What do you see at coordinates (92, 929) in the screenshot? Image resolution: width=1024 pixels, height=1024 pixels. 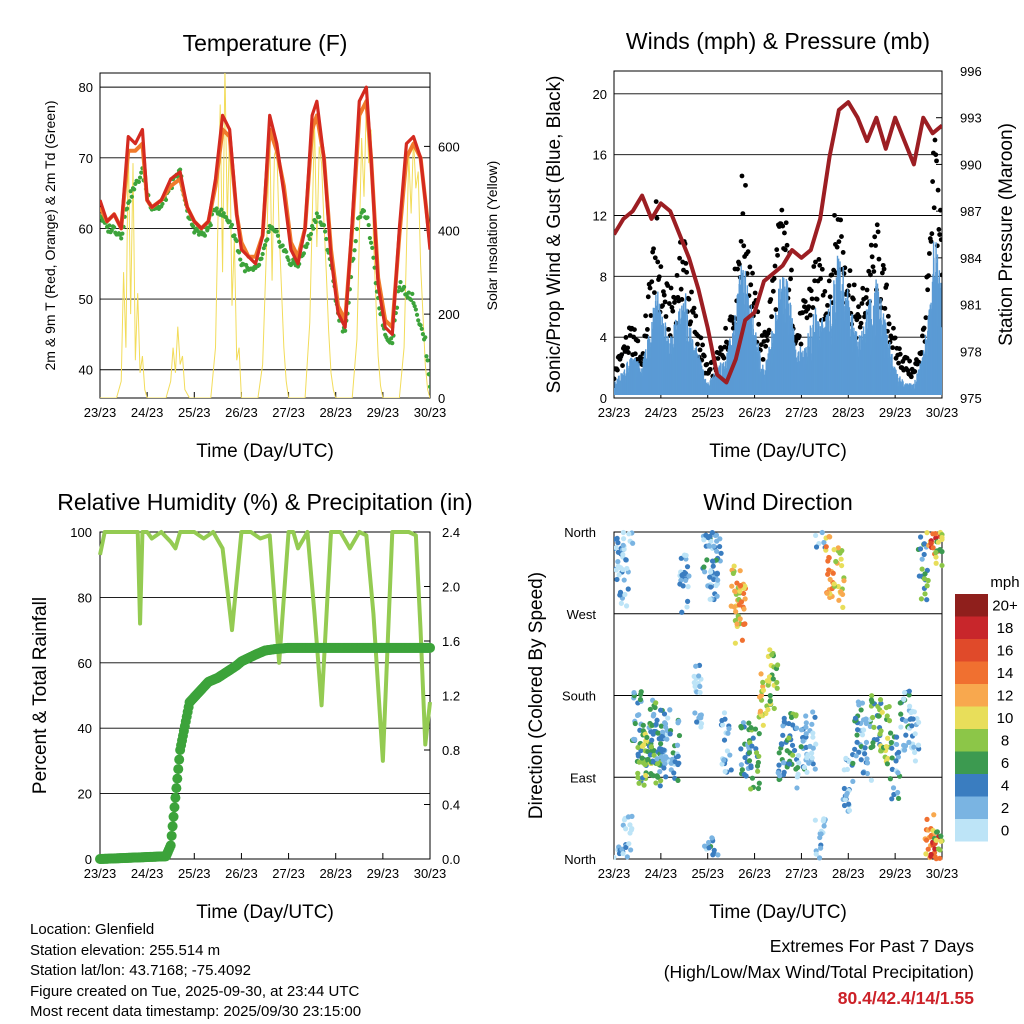 I see `location-text: Location: Glenfield` at bounding box center [92, 929].